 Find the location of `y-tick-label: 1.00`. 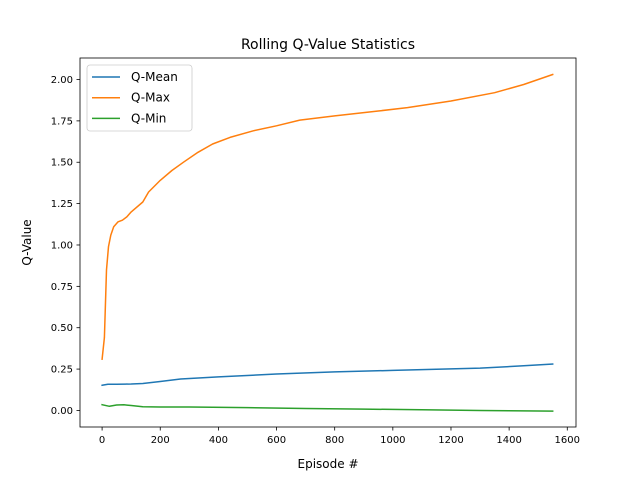

y-tick-label: 1.00 is located at coordinates (62, 245).